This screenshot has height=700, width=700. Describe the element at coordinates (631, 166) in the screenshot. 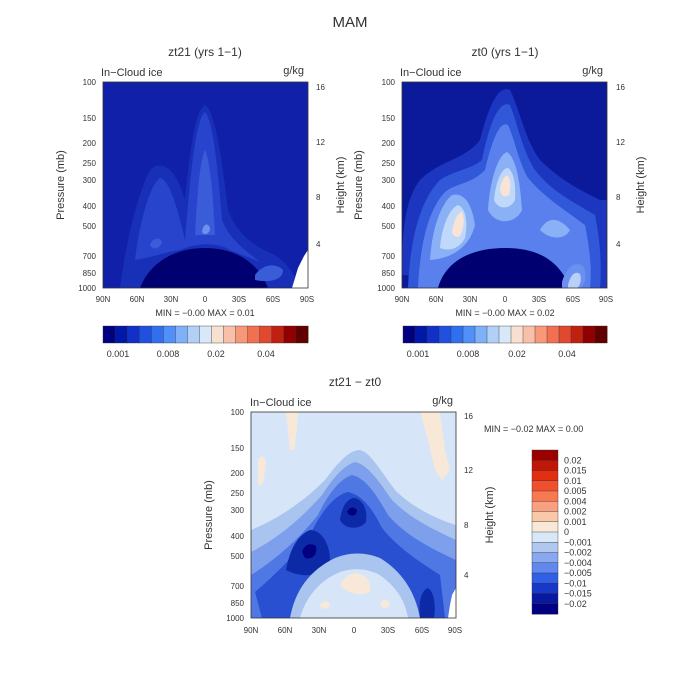

I see `y2-axis: 16 12 8 4 Height (km)` at that location.